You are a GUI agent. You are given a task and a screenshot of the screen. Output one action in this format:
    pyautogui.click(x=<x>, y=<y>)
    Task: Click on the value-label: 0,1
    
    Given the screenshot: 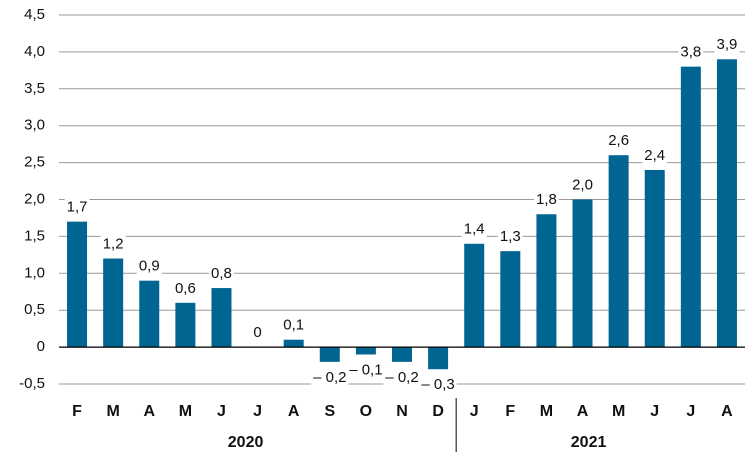 What is the action you would take?
    pyautogui.click(x=293, y=325)
    